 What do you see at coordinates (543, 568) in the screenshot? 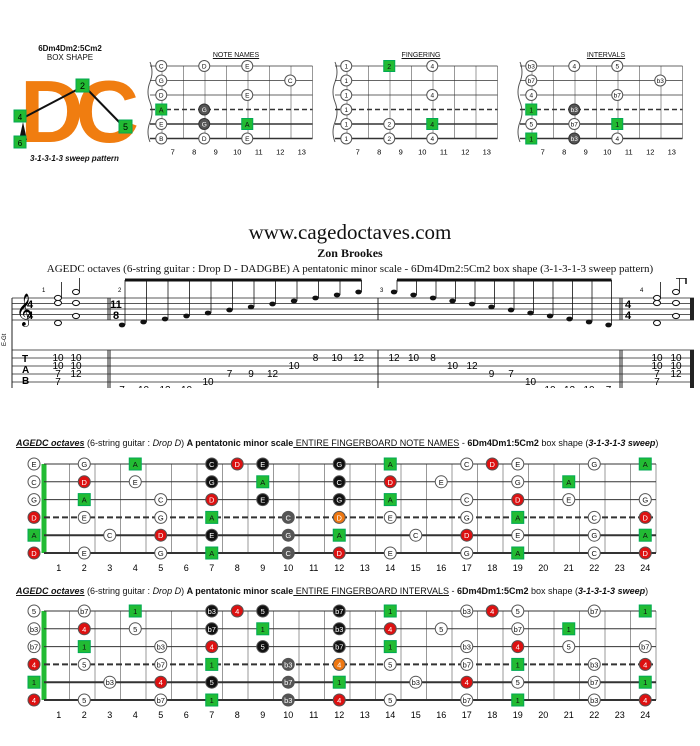
I see `fret-number: 20` at bounding box center [543, 568].